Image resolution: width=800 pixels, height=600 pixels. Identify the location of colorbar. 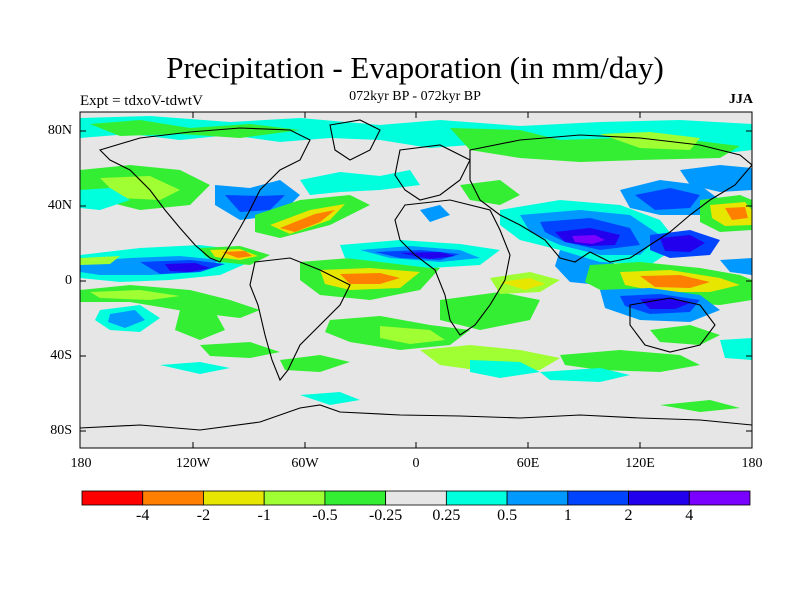
(416, 498).